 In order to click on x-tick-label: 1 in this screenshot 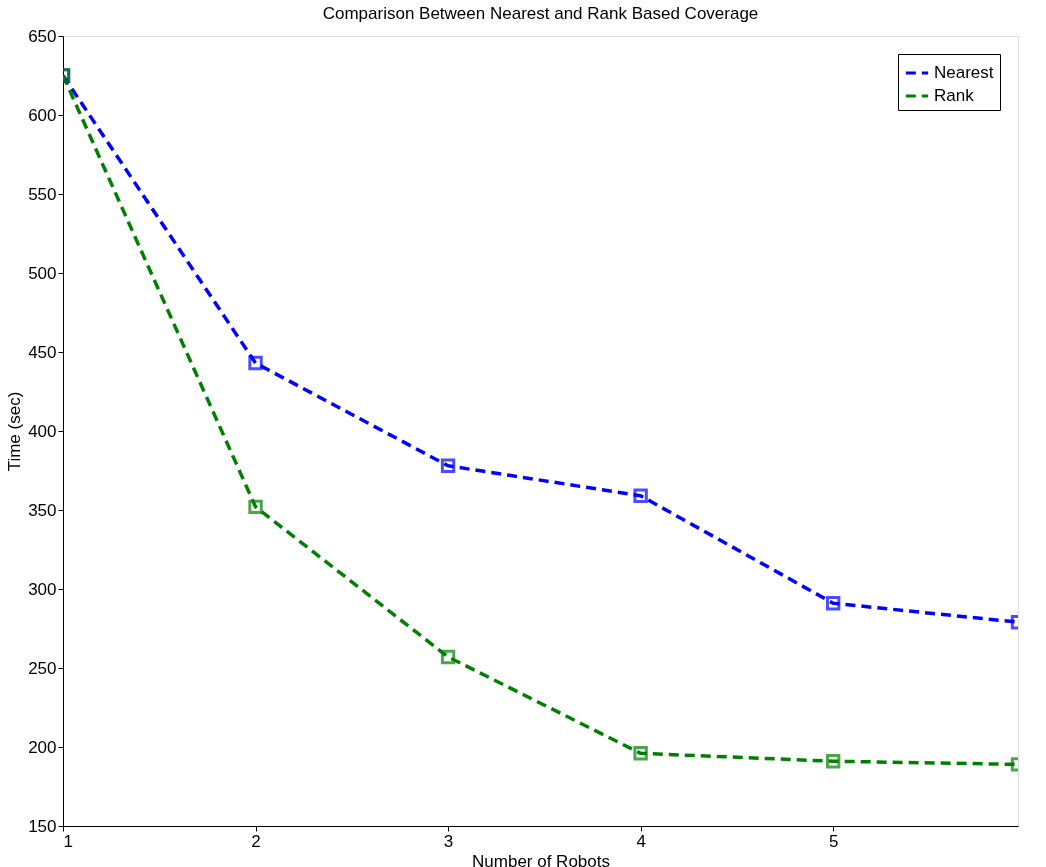, I will do `click(68, 841)`.